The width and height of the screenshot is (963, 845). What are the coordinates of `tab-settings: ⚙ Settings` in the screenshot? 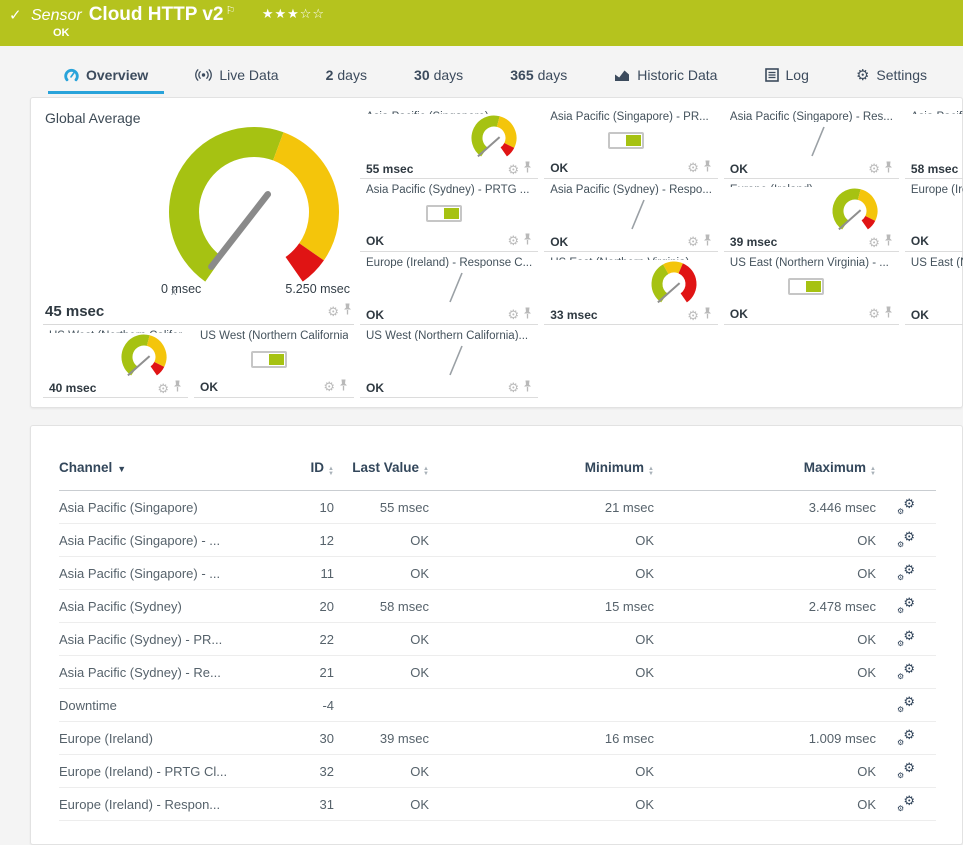 It's located at (891, 76).